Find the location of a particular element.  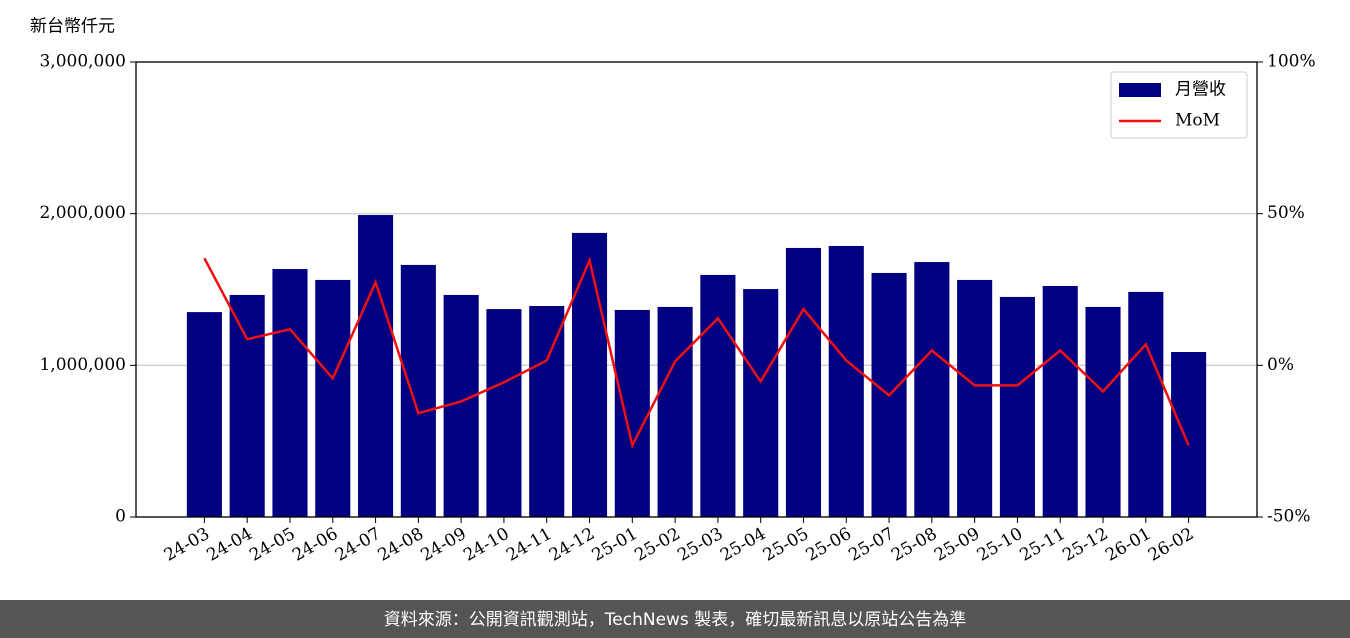

y-tick-label: 0 is located at coordinates (120, 517).